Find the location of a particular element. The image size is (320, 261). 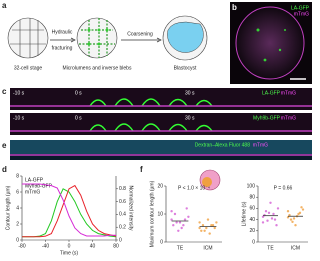

x-tick-label: -40 is located at coordinates (45, 246).